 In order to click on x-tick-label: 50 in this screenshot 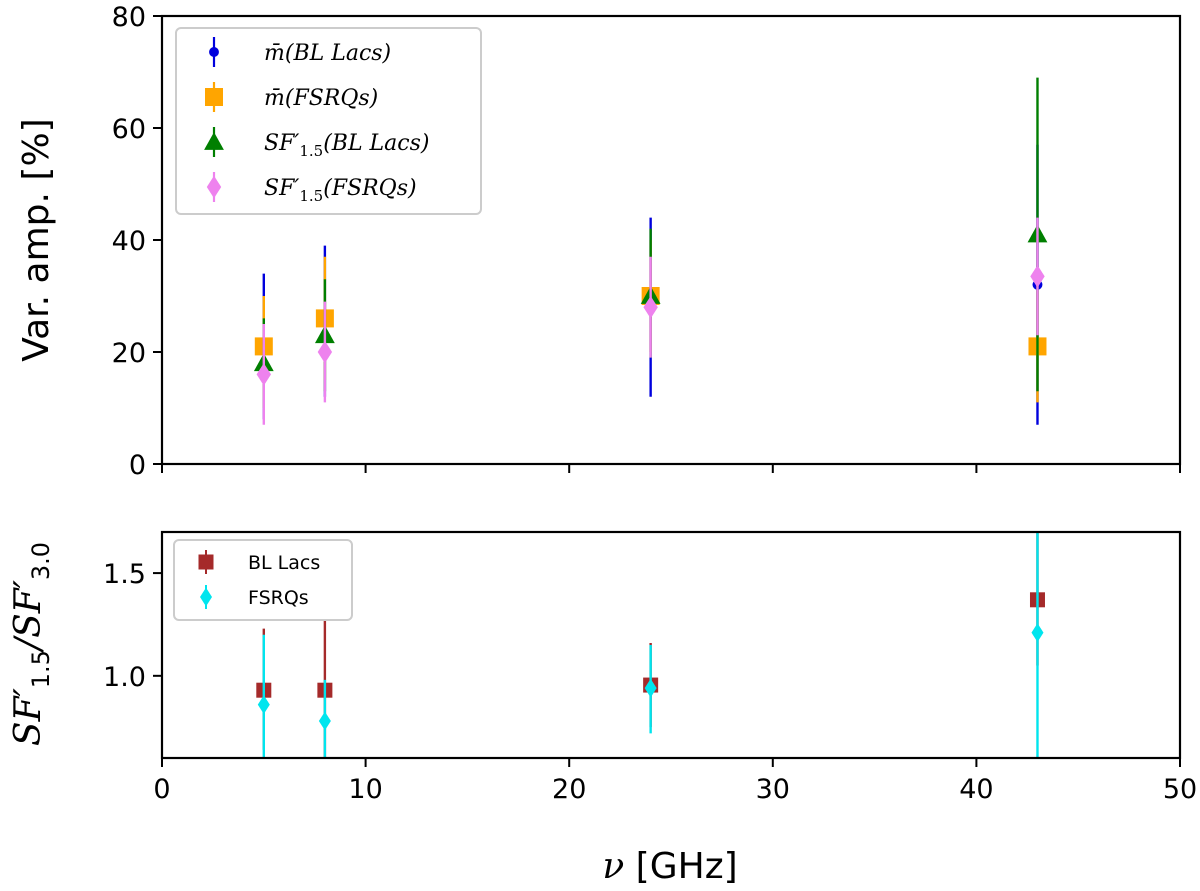, I will do `click(1180, 789)`.